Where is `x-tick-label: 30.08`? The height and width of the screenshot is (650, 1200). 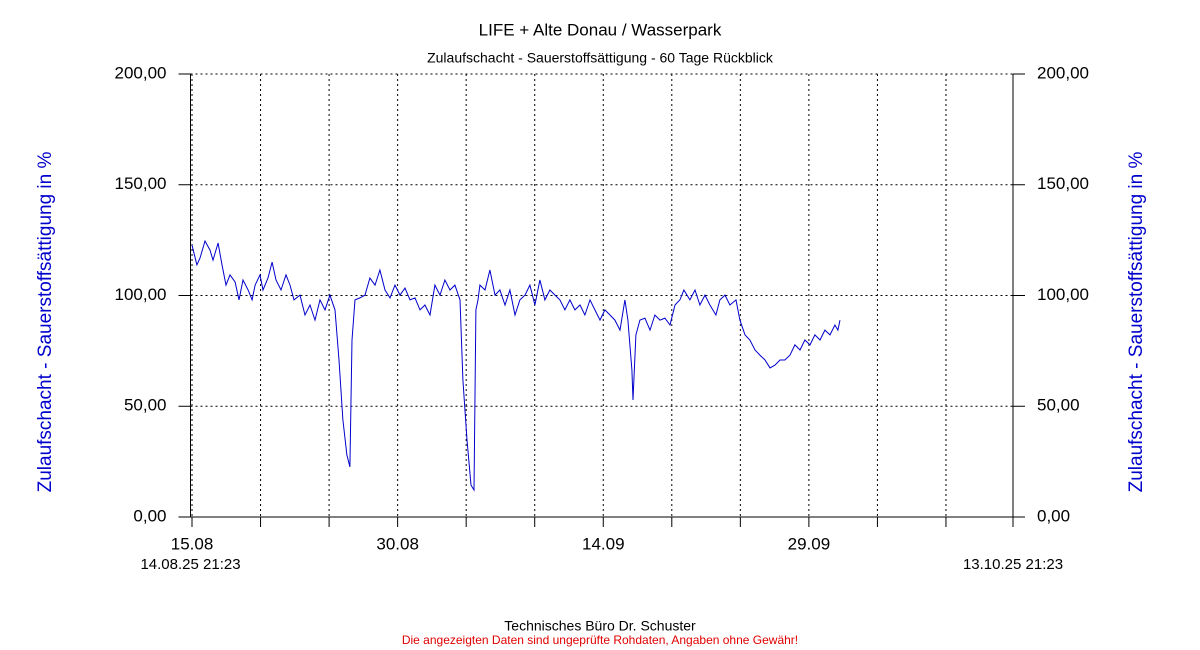
x-tick-label: 30.08 is located at coordinates (397, 543).